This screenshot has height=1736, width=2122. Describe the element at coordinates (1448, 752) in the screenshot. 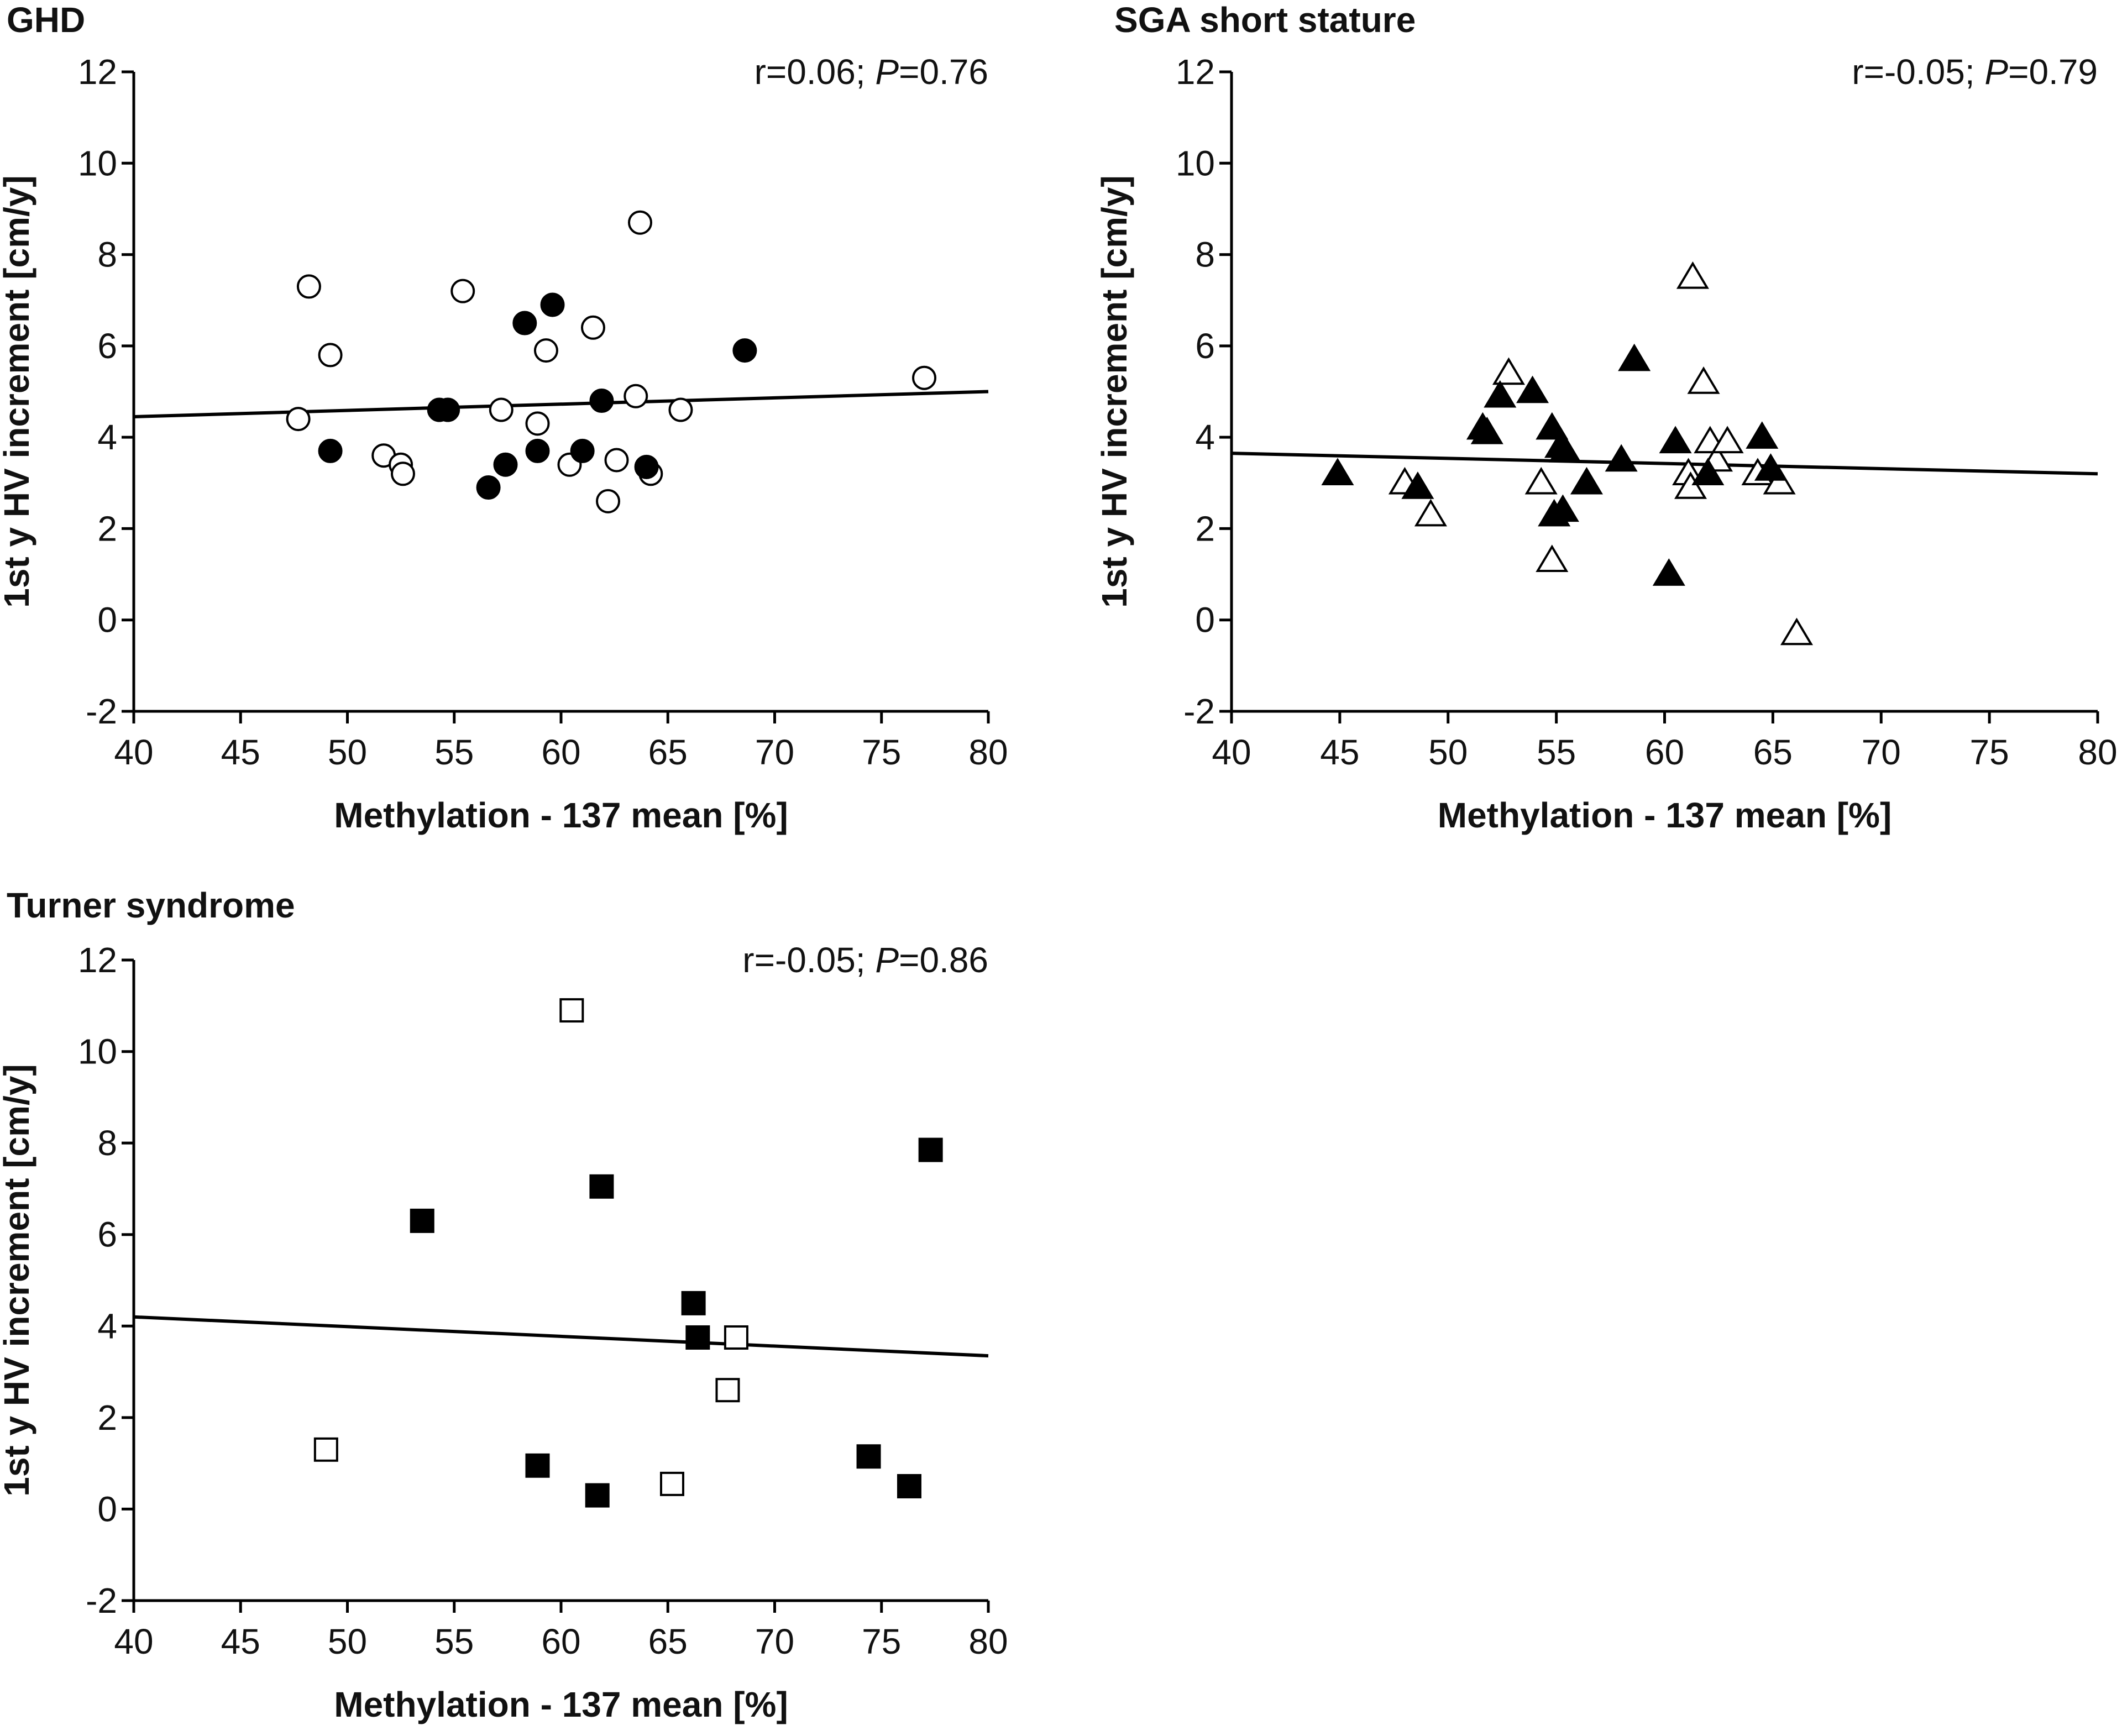

I see `x-tick-label: 50` at that location.